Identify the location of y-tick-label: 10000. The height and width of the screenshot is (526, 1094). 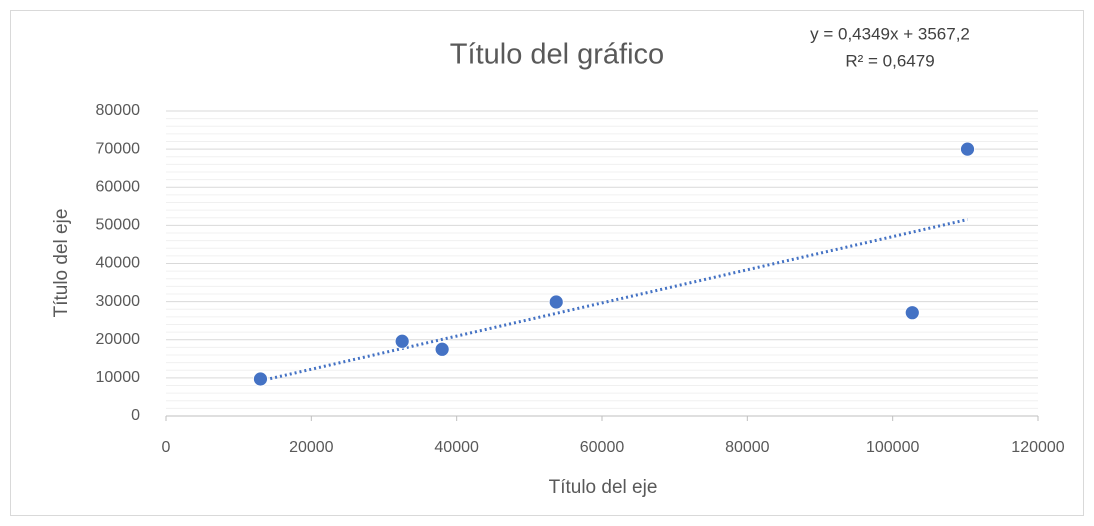
(118, 377).